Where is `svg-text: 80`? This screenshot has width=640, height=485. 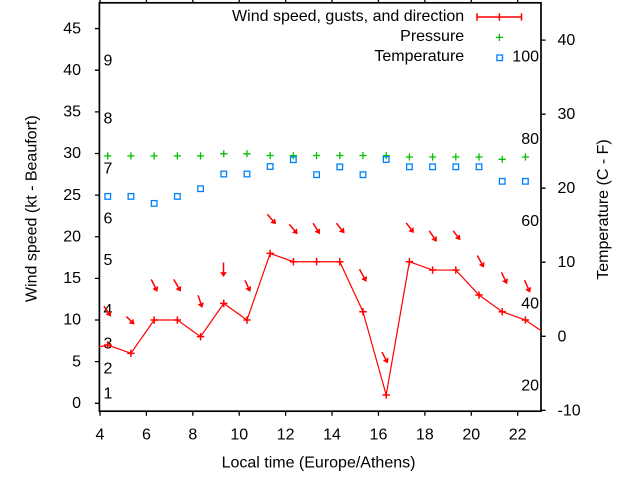 svg-text: 80 is located at coordinates (530, 139).